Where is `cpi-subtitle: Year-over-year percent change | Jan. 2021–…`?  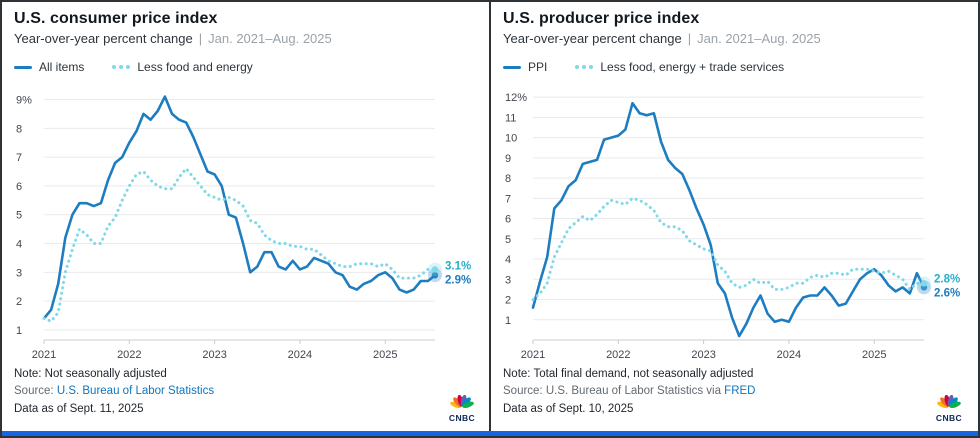 cpi-subtitle: Year-over-year percent change | Jan. 2021–… is located at coordinates (245, 38).